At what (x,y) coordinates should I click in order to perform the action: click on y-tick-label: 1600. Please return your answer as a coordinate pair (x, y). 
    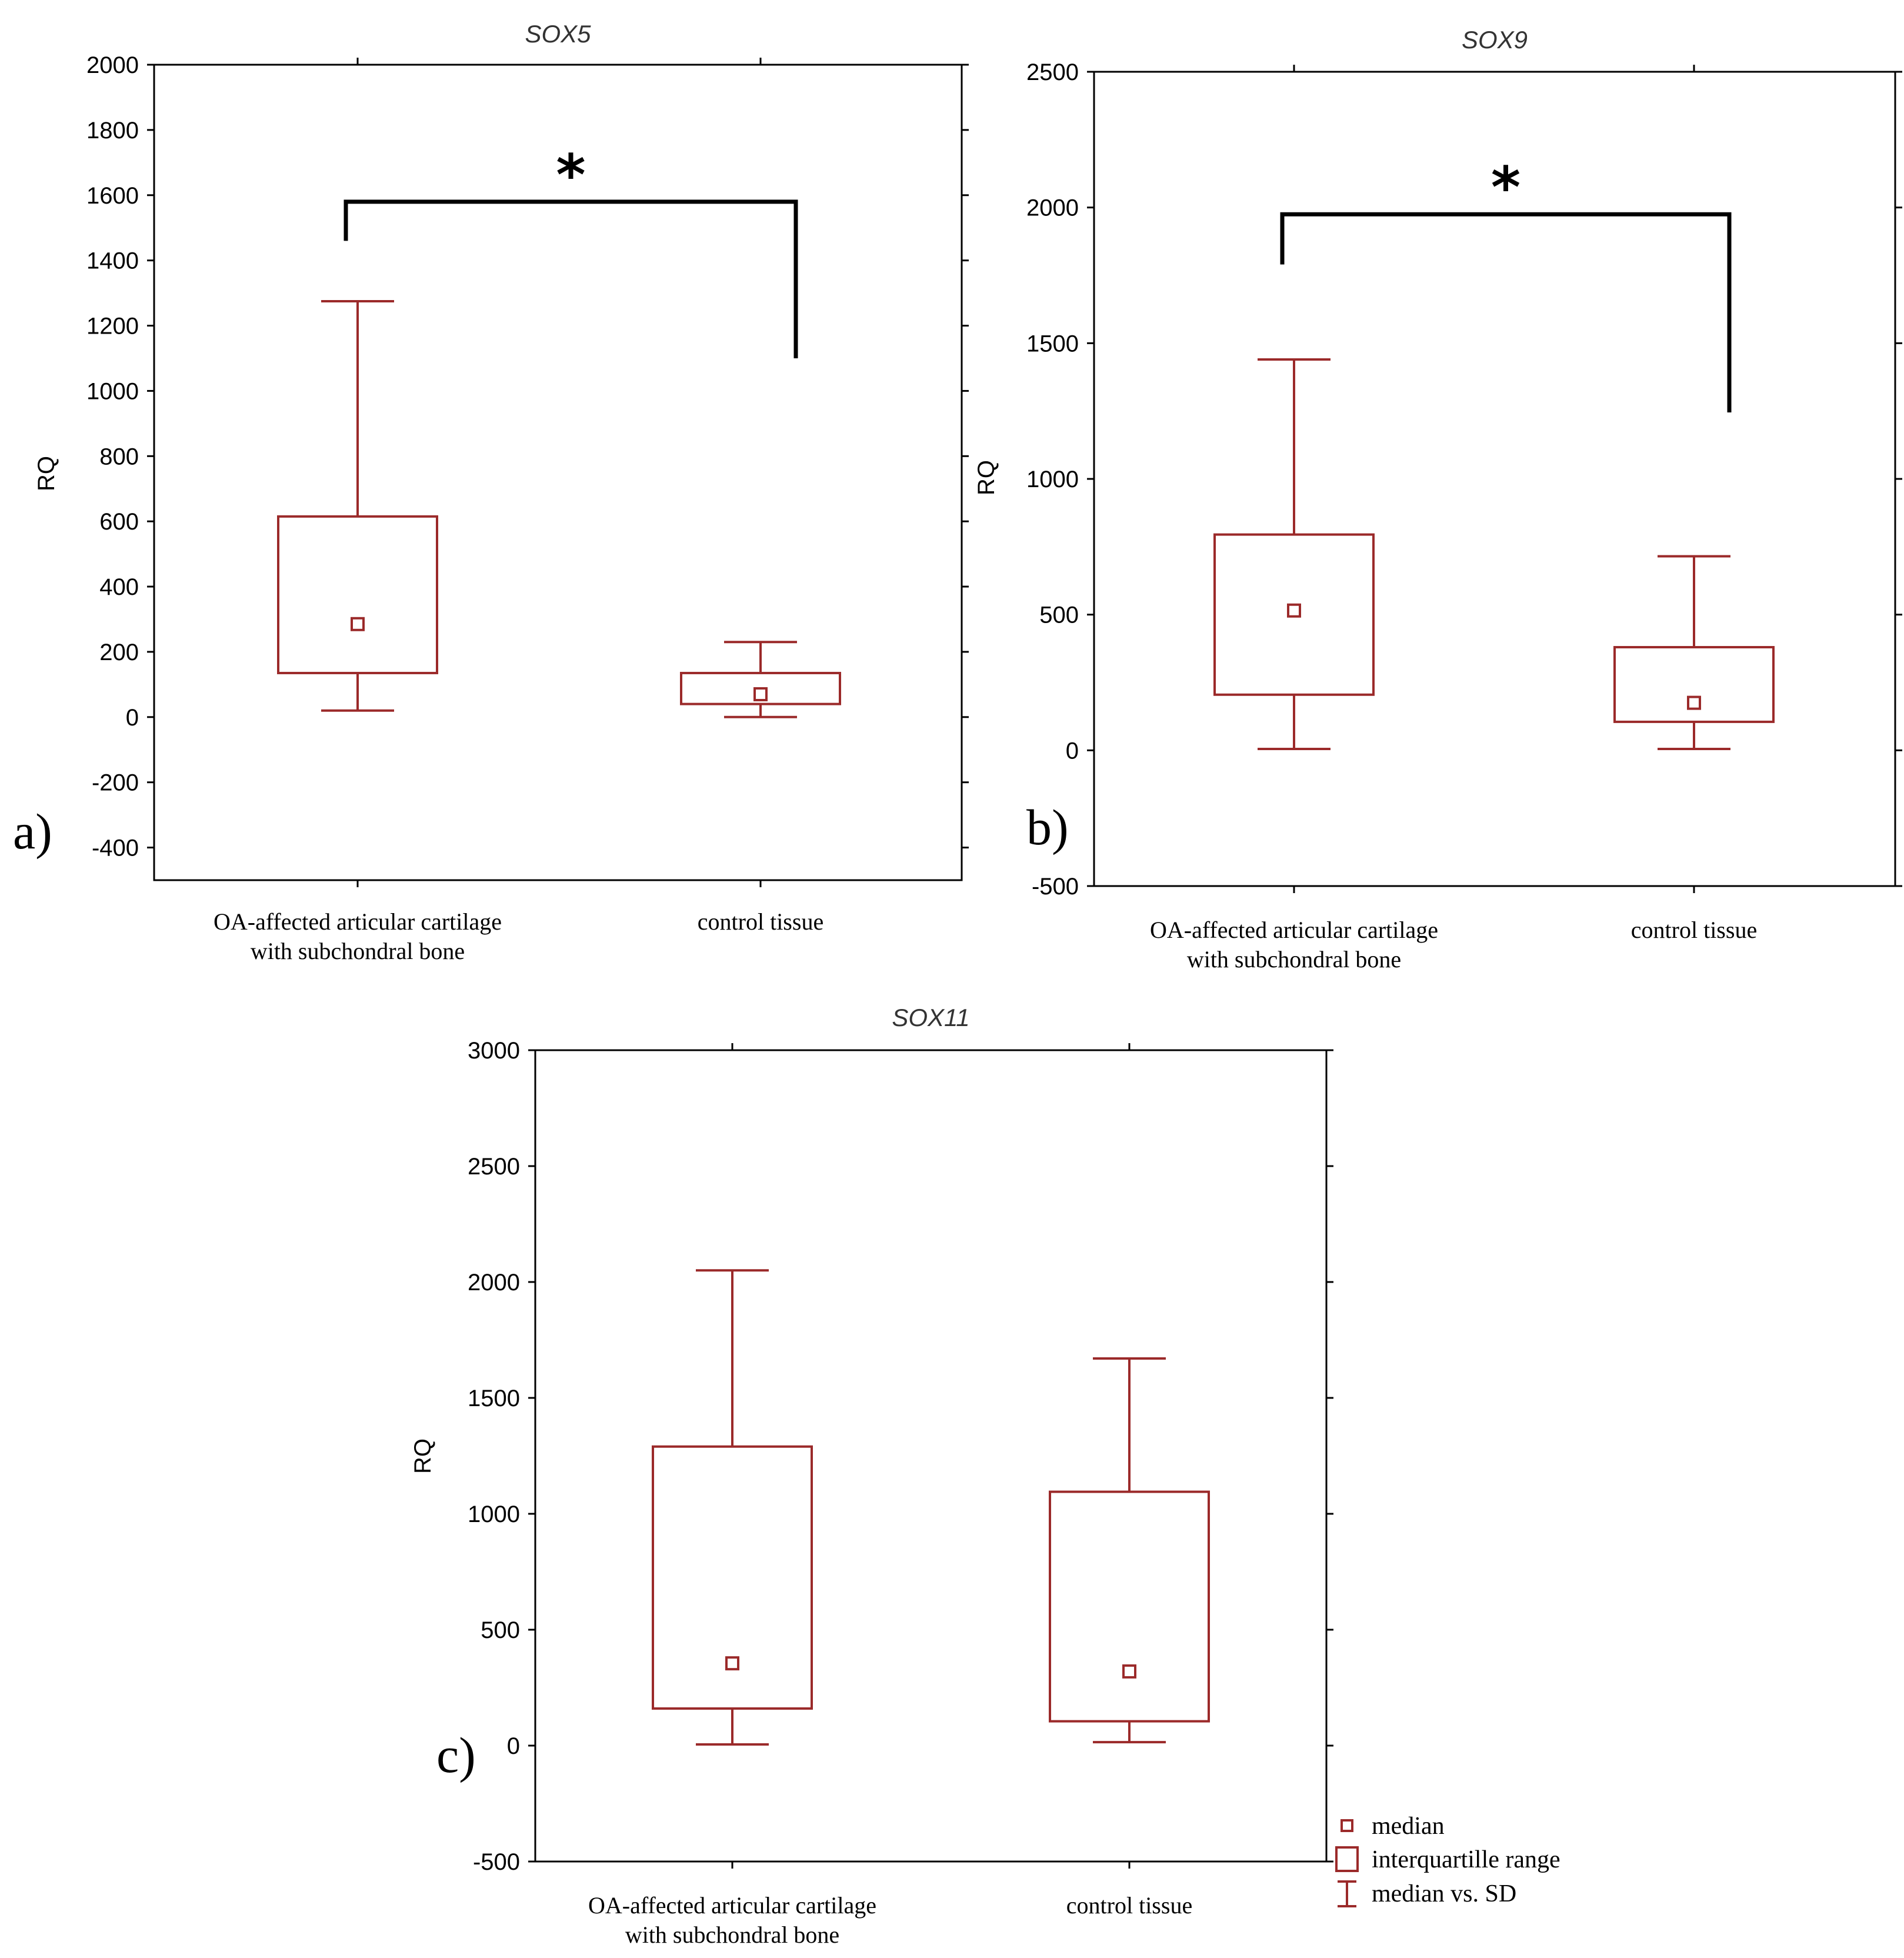
    Looking at the image, I should click on (112, 196).